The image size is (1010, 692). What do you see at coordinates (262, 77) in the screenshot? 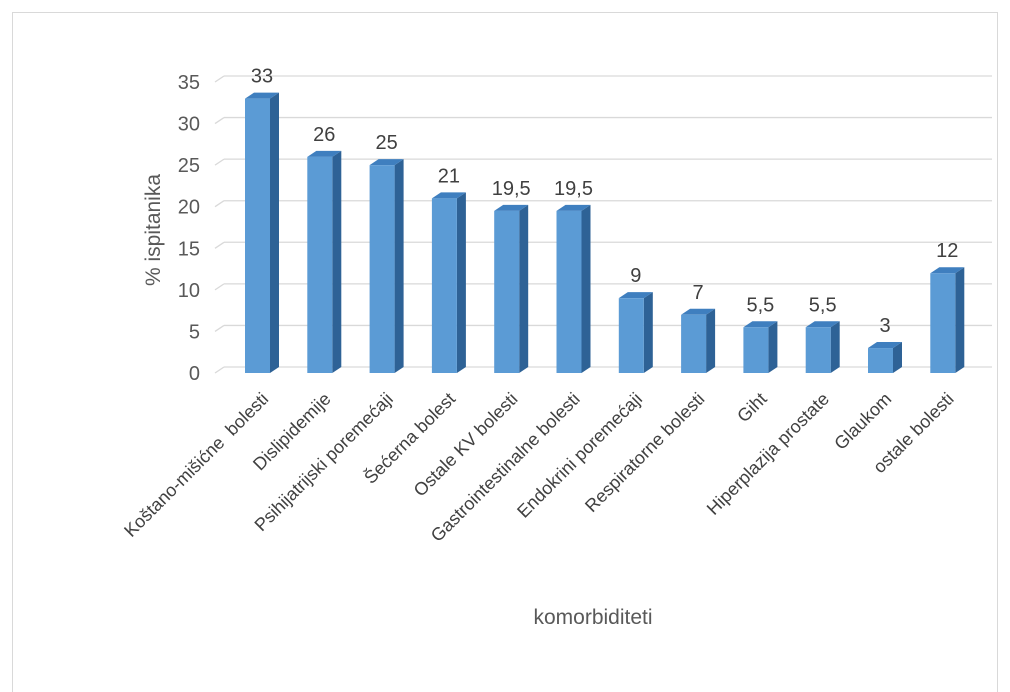
I see `data-label: 33` at bounding box center [262, 77].